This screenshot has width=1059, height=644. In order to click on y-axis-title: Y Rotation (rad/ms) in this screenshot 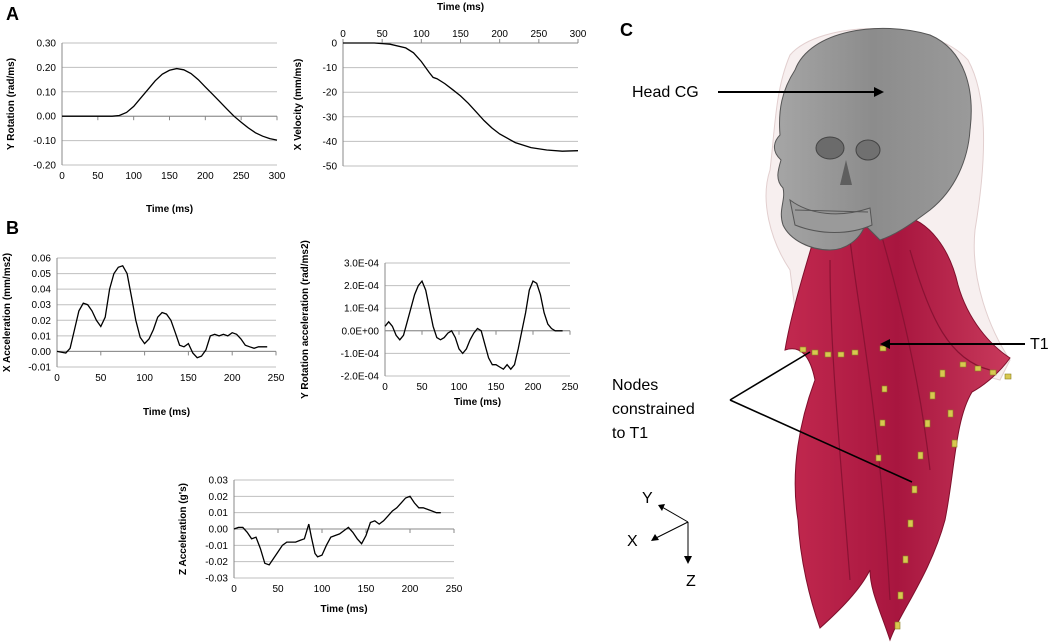, I will do `click(11, 104)`.